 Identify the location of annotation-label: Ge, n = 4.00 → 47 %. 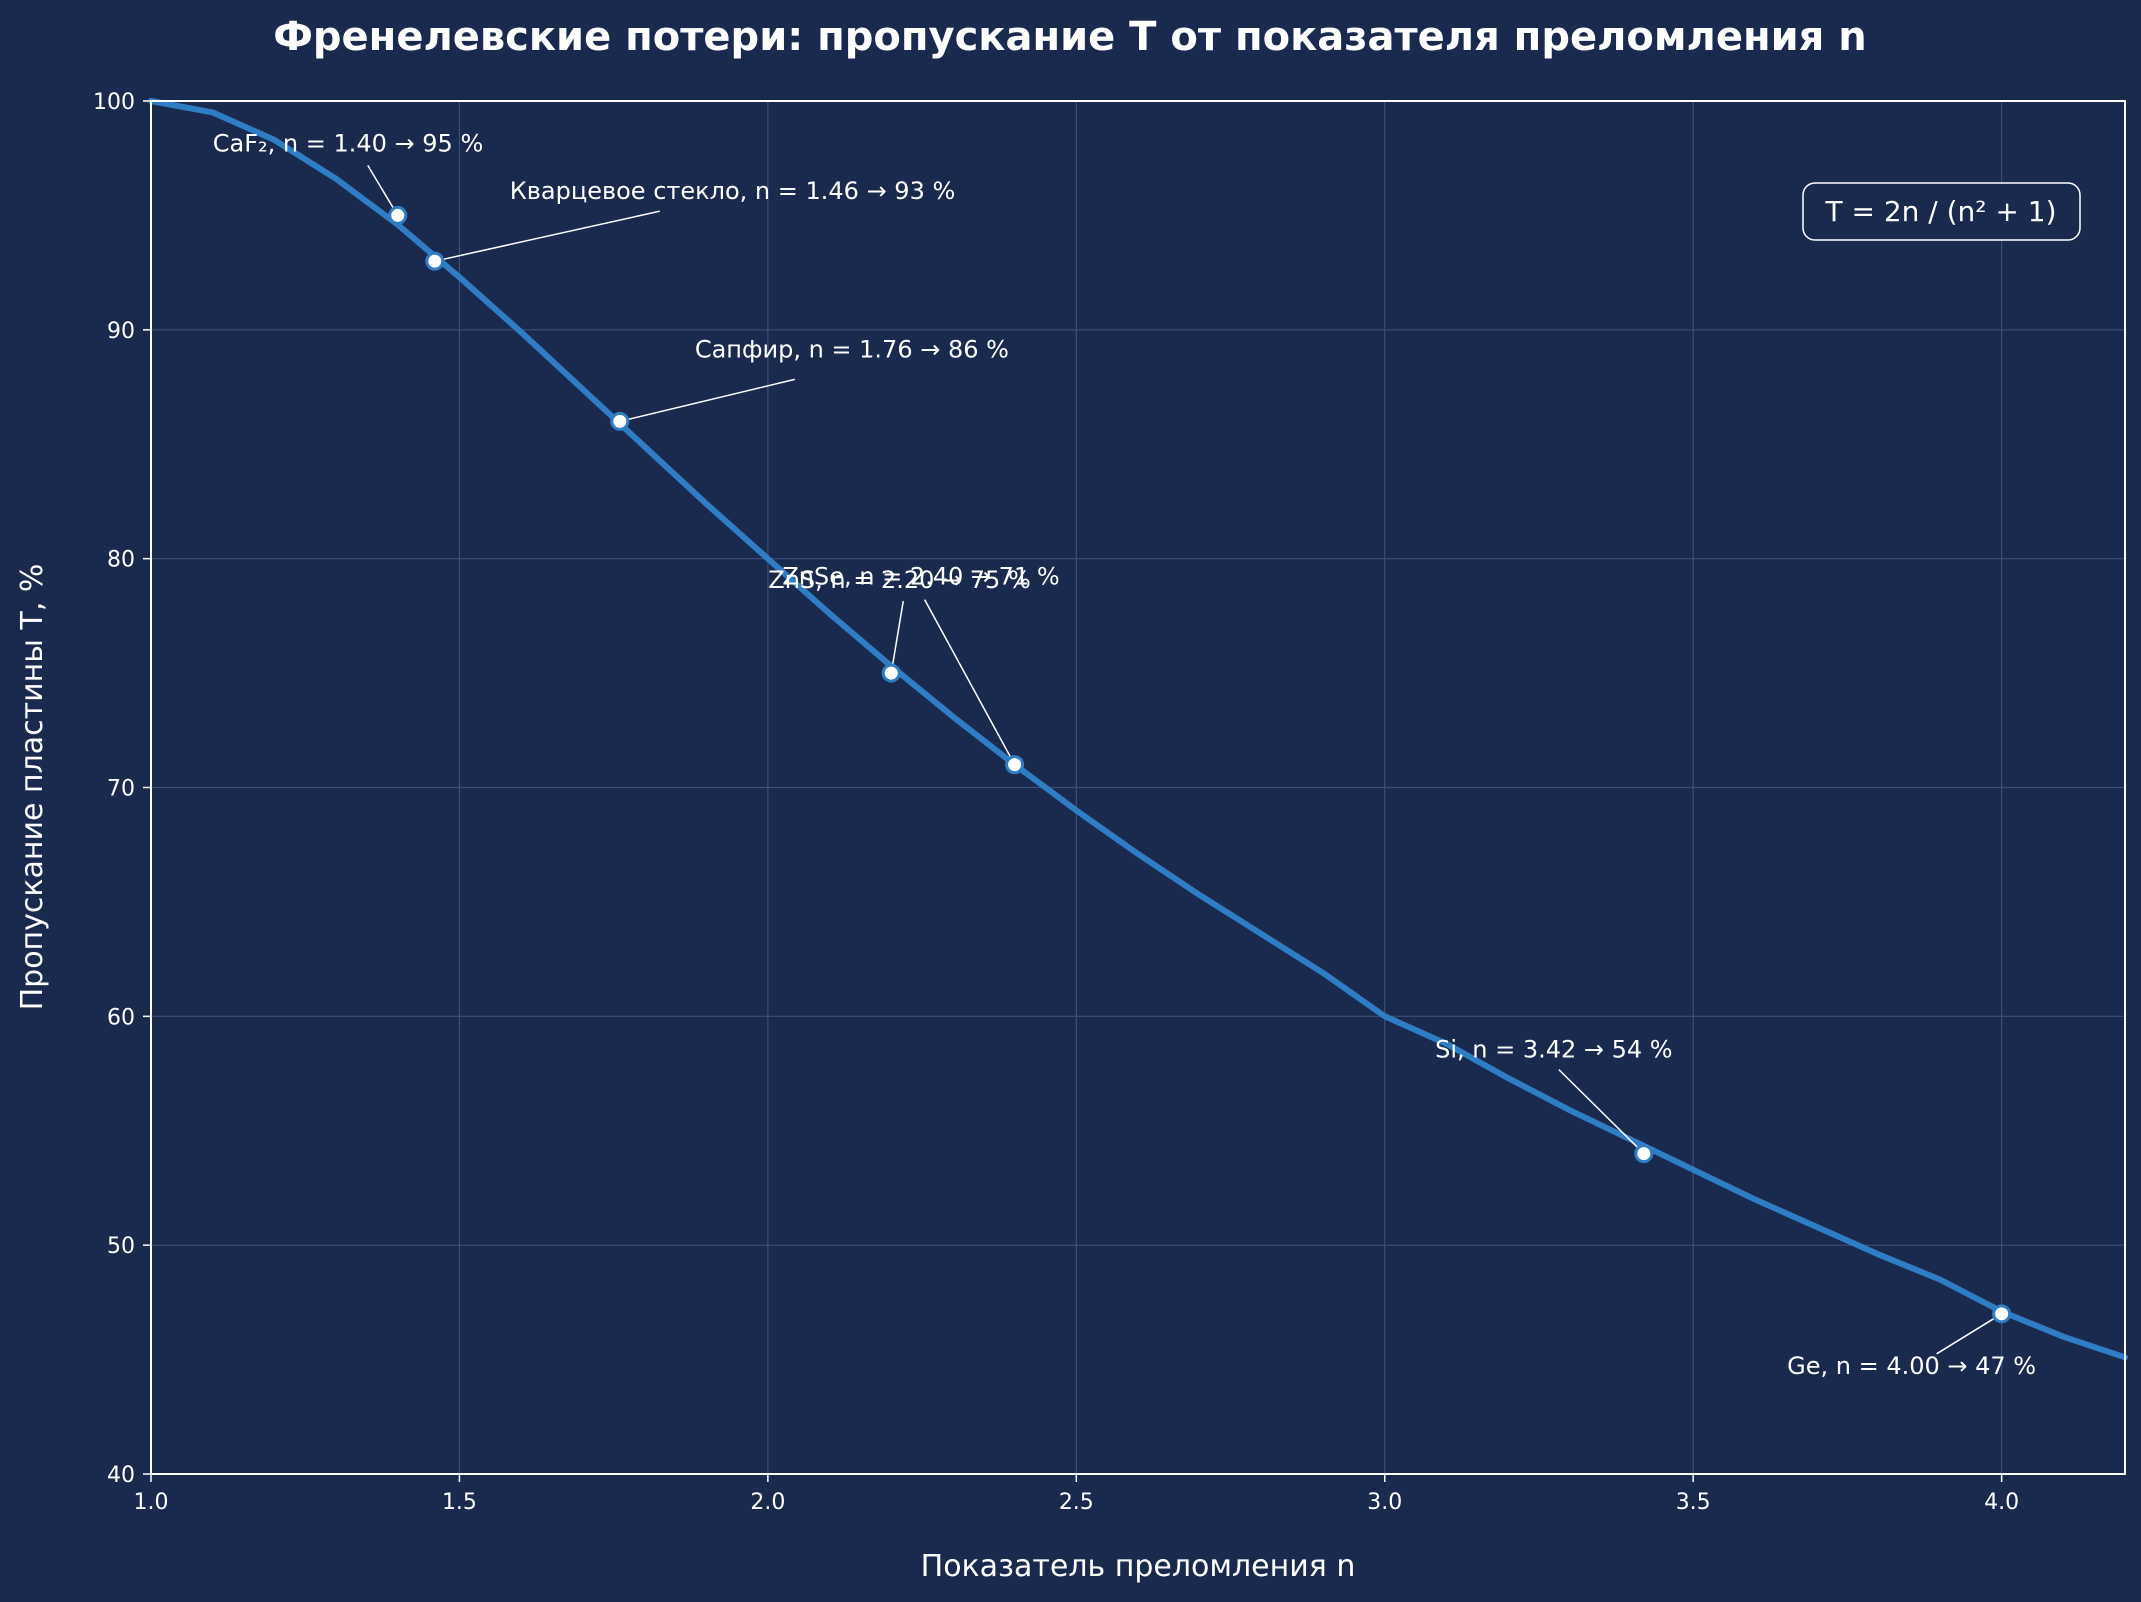
(1911, 1366).